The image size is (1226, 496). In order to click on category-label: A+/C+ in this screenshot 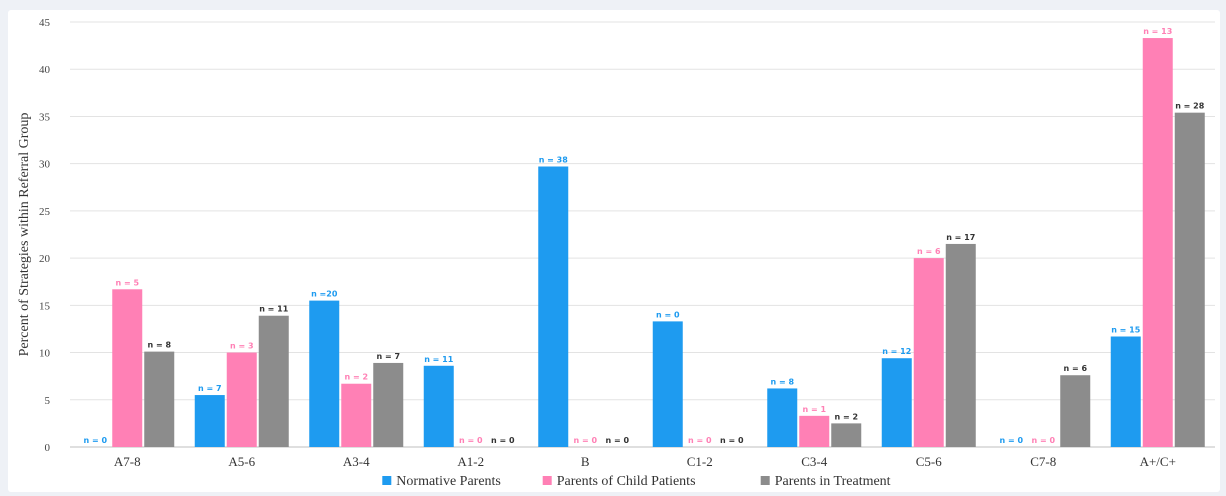, I will do `click(1158, 461)`.